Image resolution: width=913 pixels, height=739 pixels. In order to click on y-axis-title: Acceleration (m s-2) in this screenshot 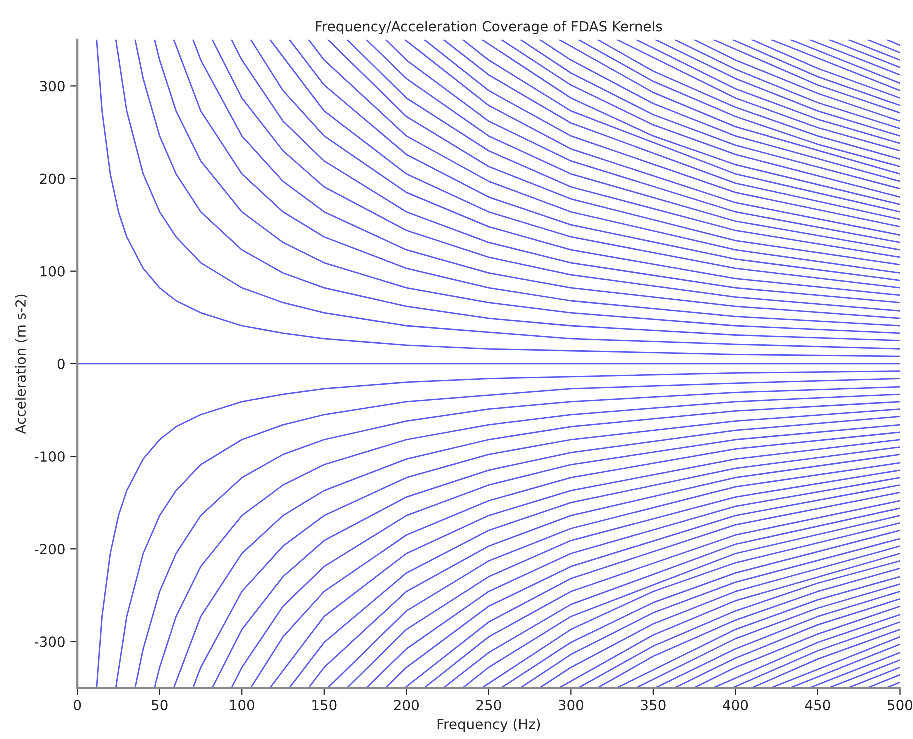, I will do `click(21, 364)`.